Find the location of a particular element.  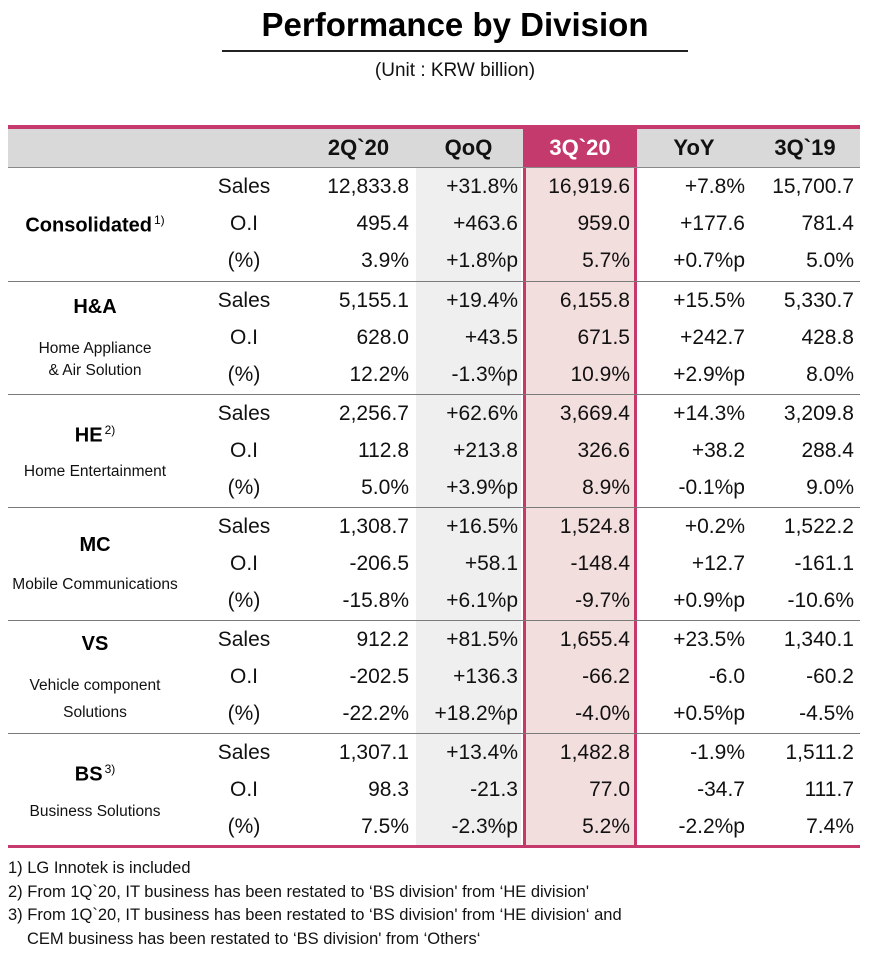

highlight-column-3q20 is located at coordinates (580, 486).